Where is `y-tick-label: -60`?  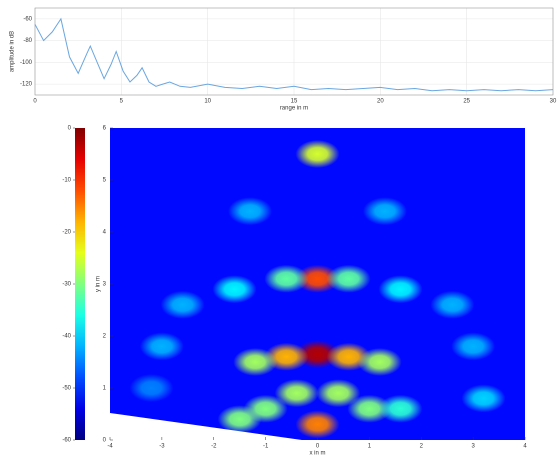 y-tick-label: -60 is located at coordinates (27, 19).